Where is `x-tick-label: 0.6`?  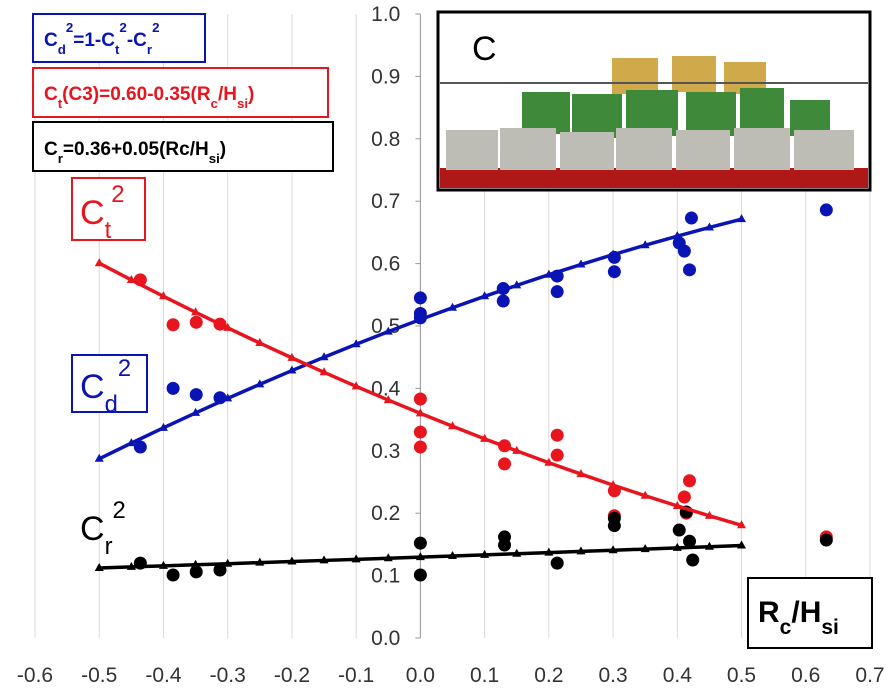
x-tick-label: 0.6 is located at coordinates (805, 675).